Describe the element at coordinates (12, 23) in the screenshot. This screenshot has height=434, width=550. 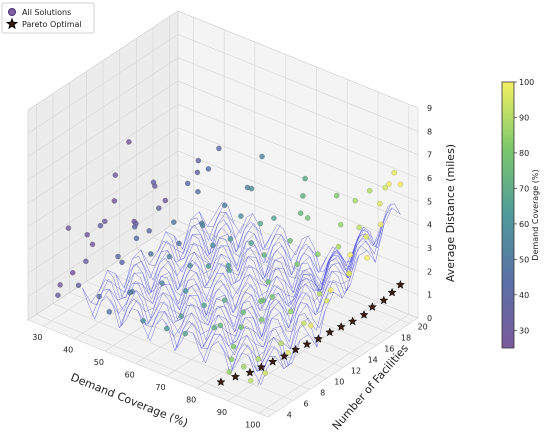
I see `legend-marker-pareto-optimal` at that location.